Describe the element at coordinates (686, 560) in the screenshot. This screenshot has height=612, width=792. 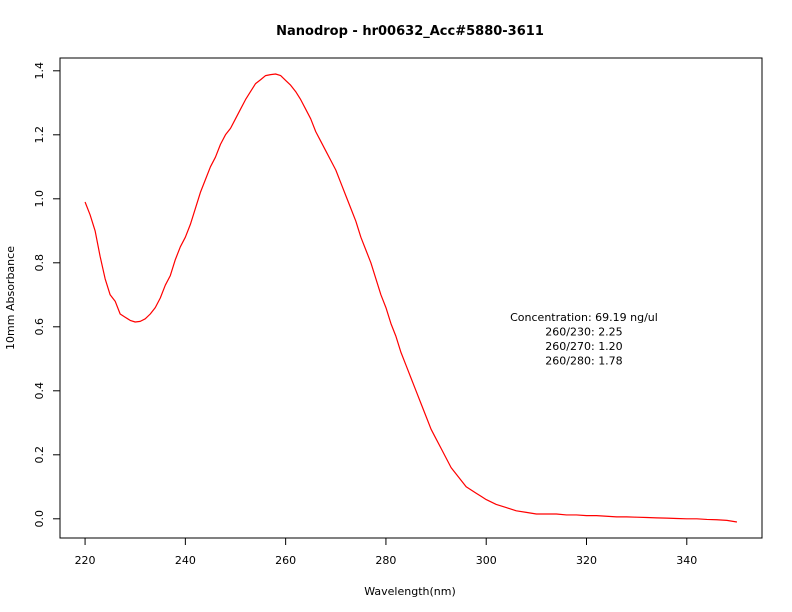
I see `x-tick-label: 340` at that location.